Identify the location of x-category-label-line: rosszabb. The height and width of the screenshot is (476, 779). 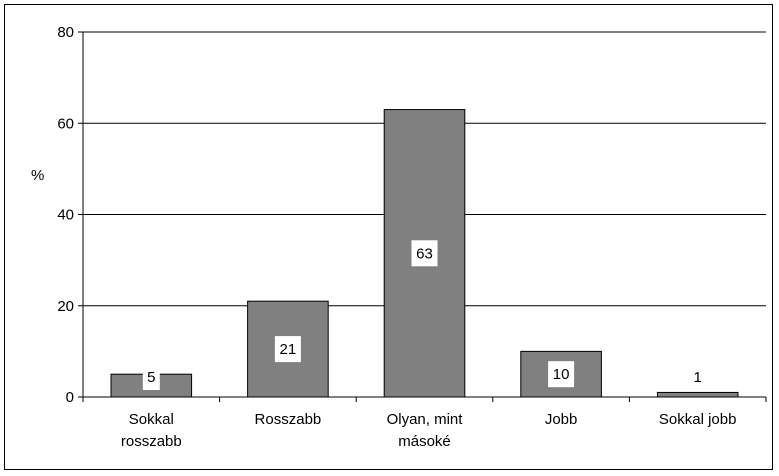
(151, 441).